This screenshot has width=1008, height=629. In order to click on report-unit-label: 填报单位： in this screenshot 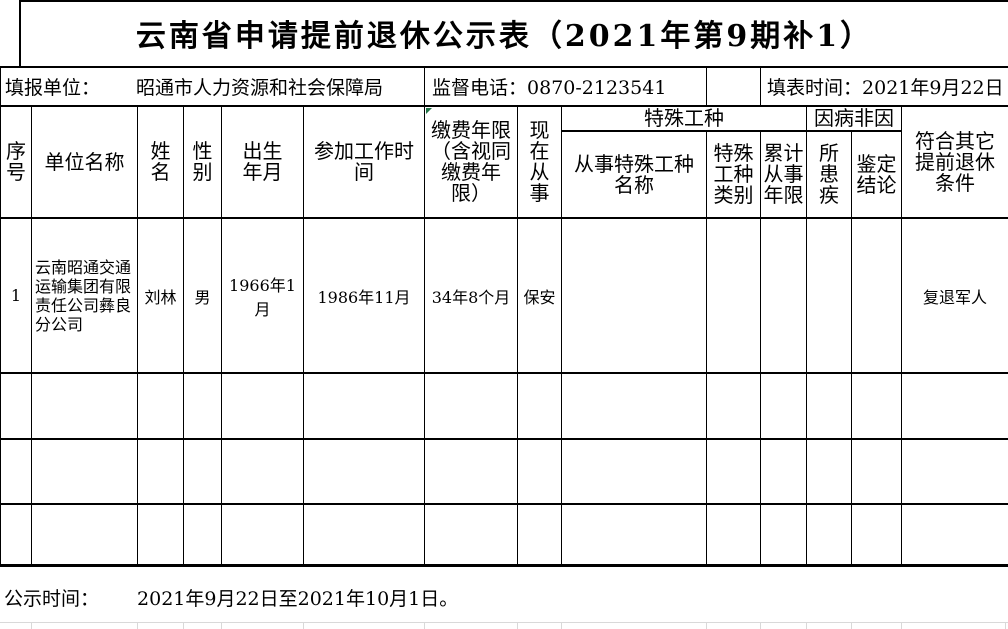, I will do `click(53, 88)`.